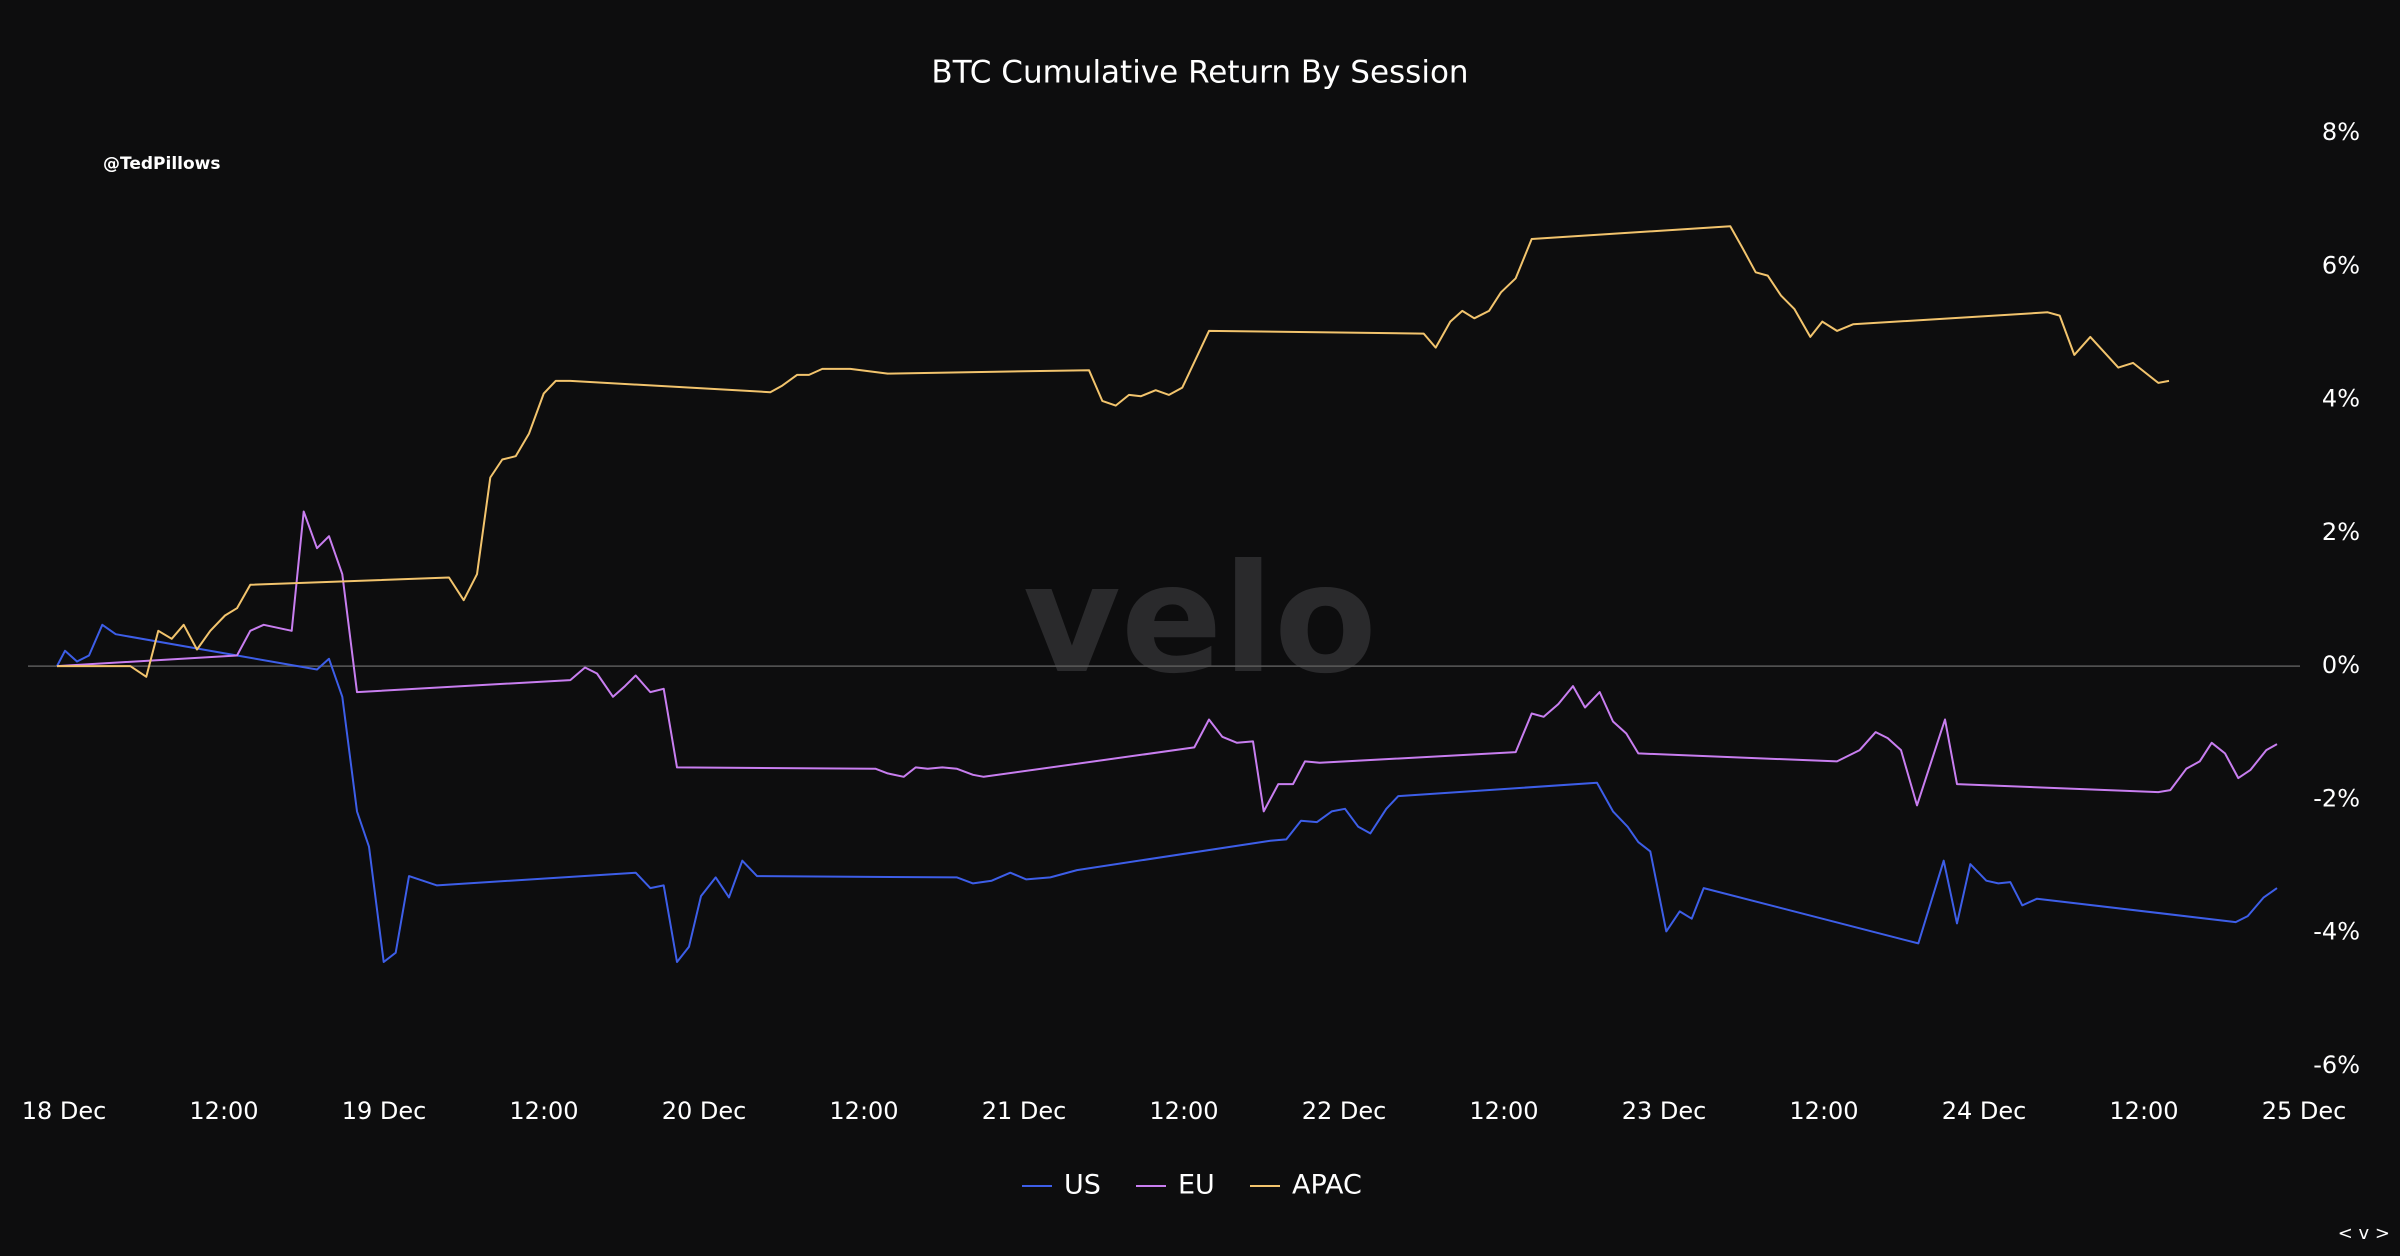 Image resolution: width=2400 pixels, height=1256 pixels. I want to click on x-tick-label: 23 Dec, so click(1664, 1111).